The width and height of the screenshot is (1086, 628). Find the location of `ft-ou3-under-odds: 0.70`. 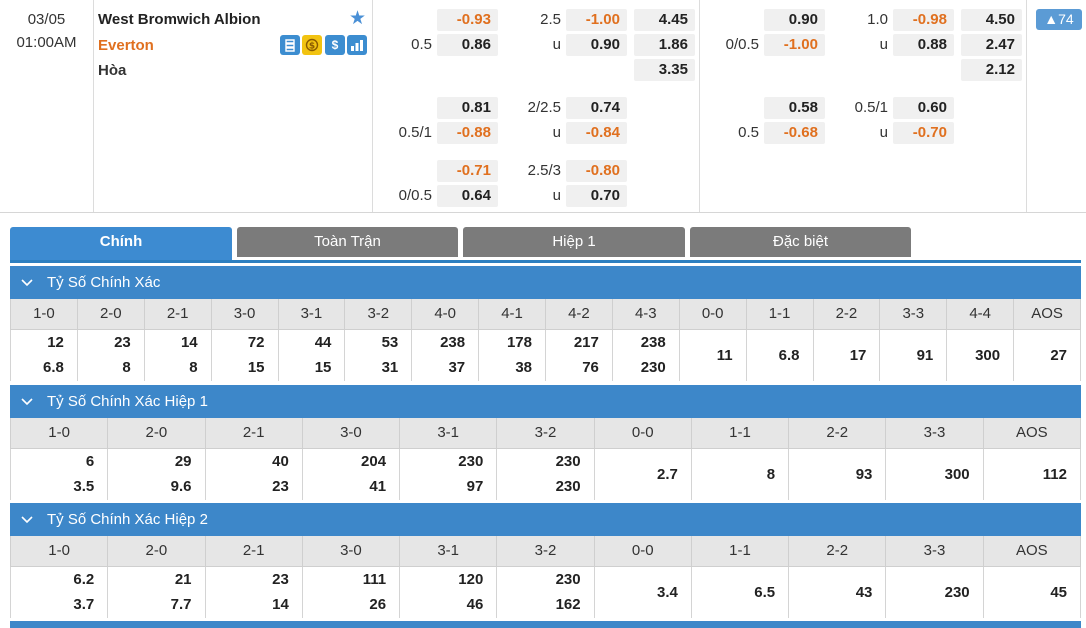

ft-ou3-under-odds: 0.70 is located at coordinates (596, 196).